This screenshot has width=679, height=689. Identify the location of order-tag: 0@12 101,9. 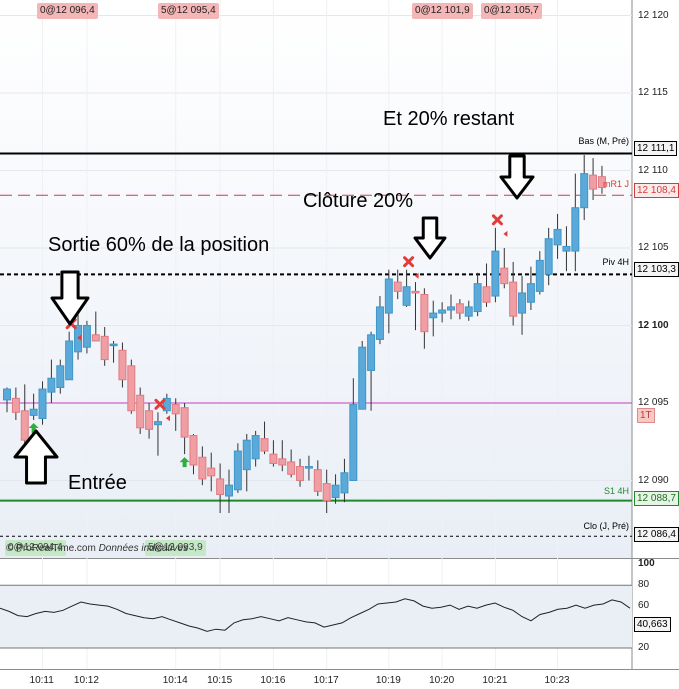
(442, 11).